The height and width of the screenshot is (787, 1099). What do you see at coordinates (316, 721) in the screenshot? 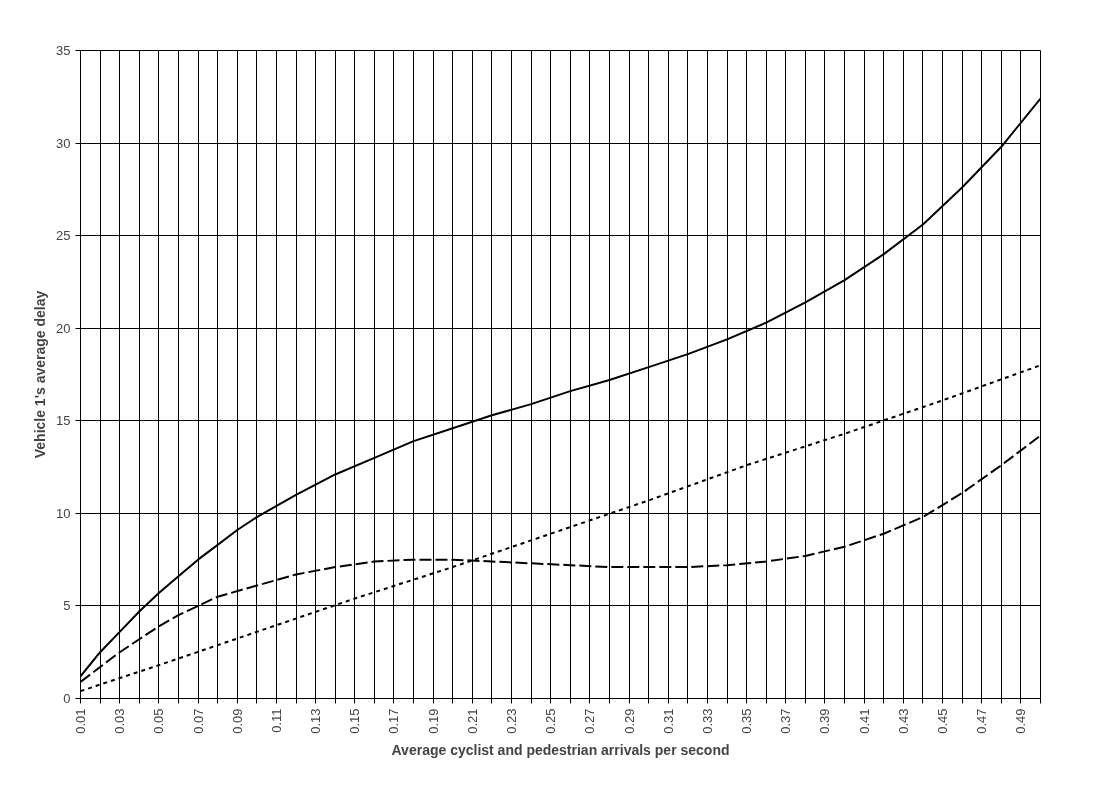
I see `x-tick-label: 0.13` at bounding box center [316, 721].